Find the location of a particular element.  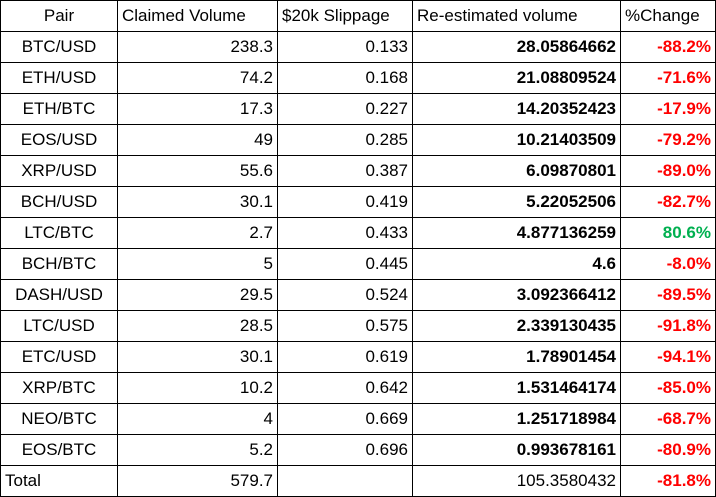

slippage-cell: 0.524 is located at coordinates (345, 295).